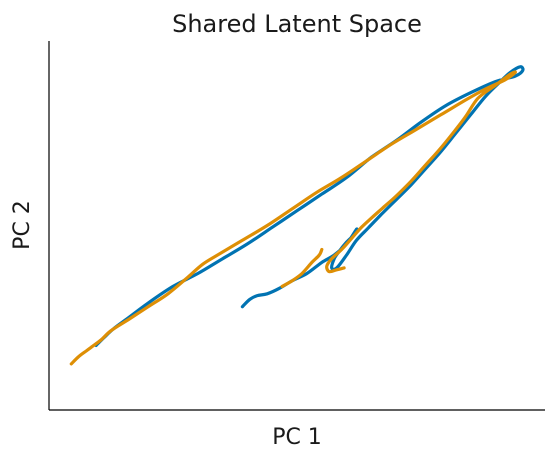  I want to click on y-axis-label: PC 2, so click(22, 225).